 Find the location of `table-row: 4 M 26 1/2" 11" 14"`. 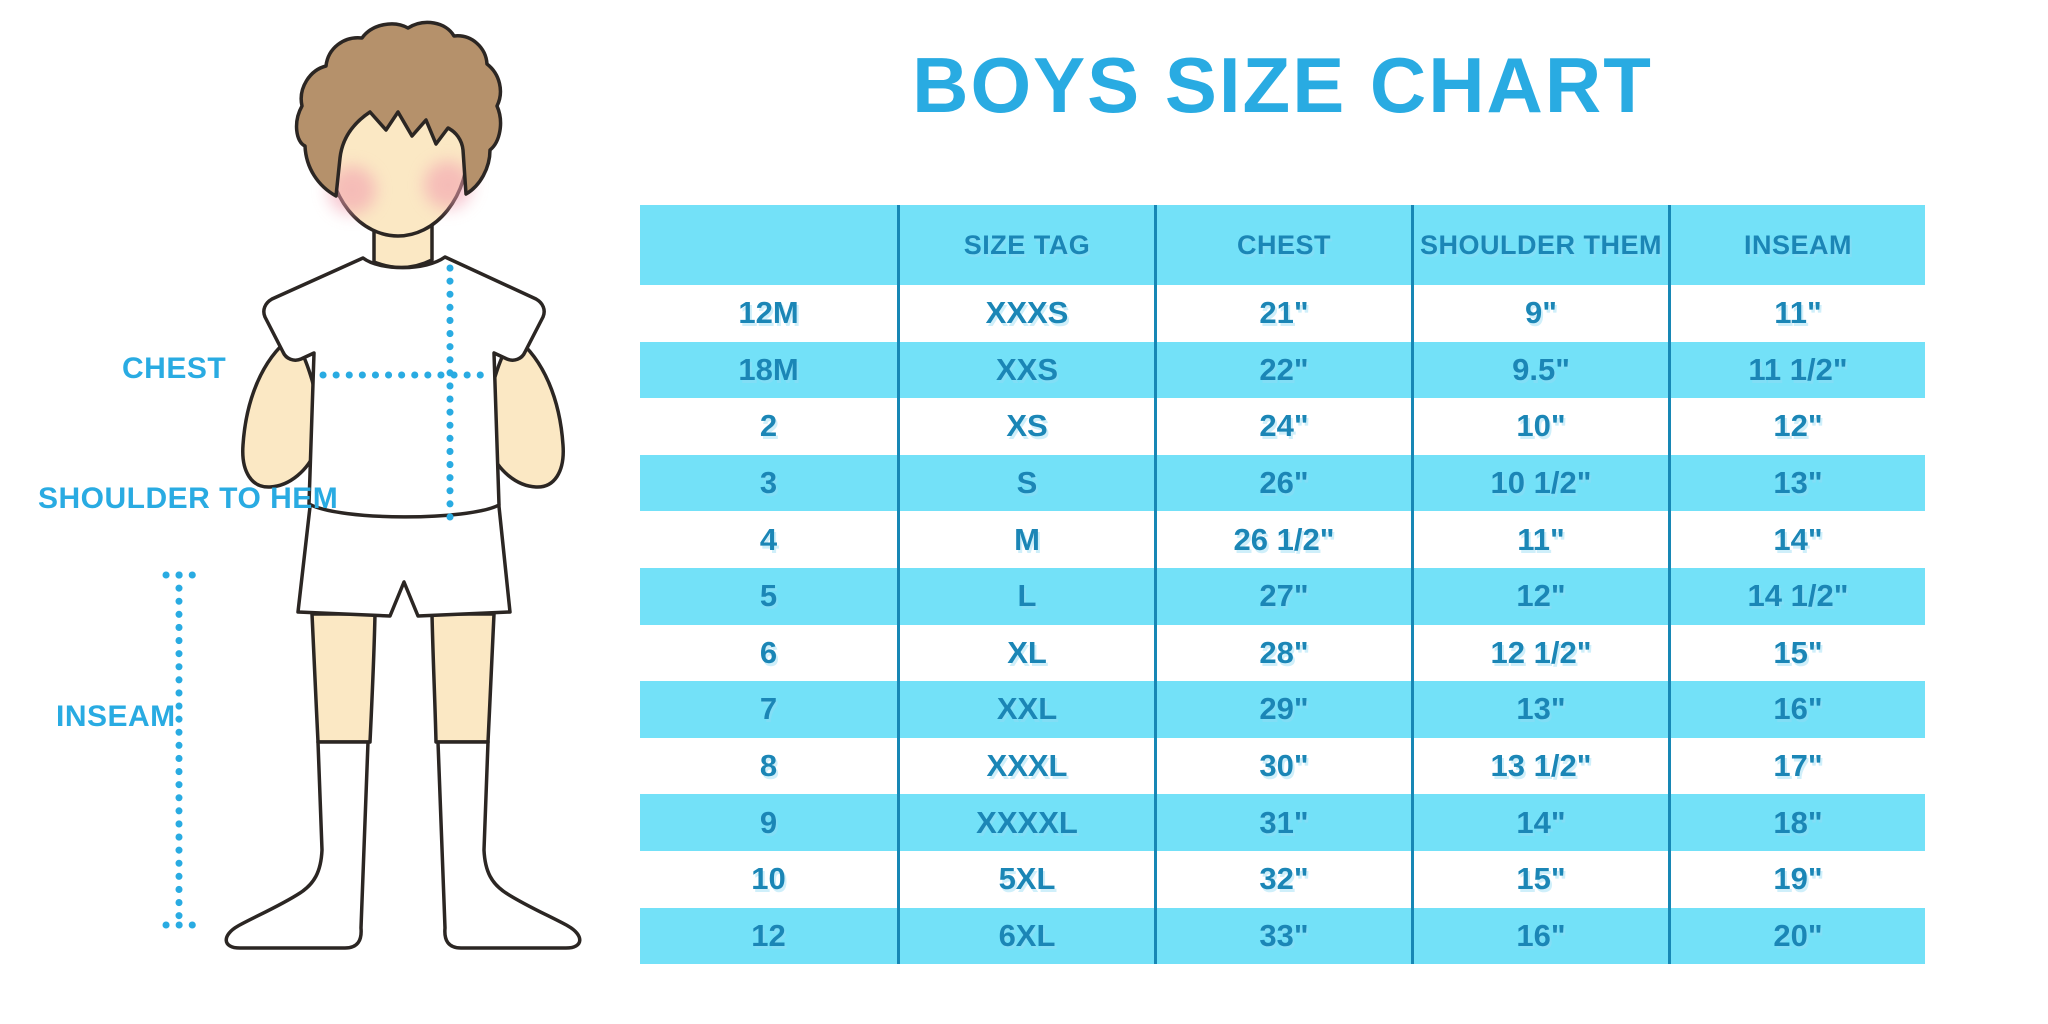

table-row: 4 M 26 1/2" 11" 14" is located at coordinates (1282, 539).